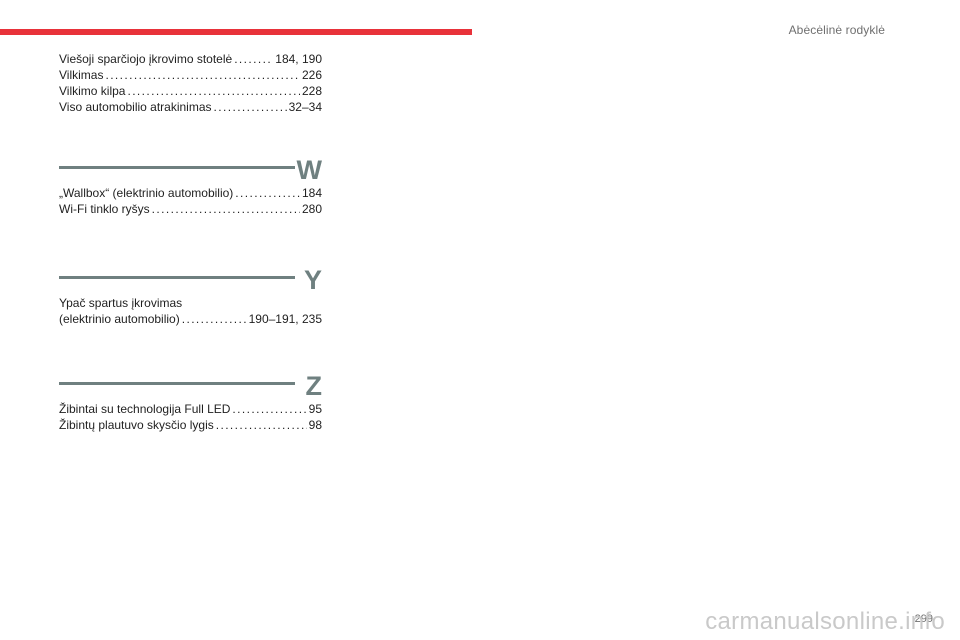  I want to click on entry-label: Vilkimas, so click(81, 75).